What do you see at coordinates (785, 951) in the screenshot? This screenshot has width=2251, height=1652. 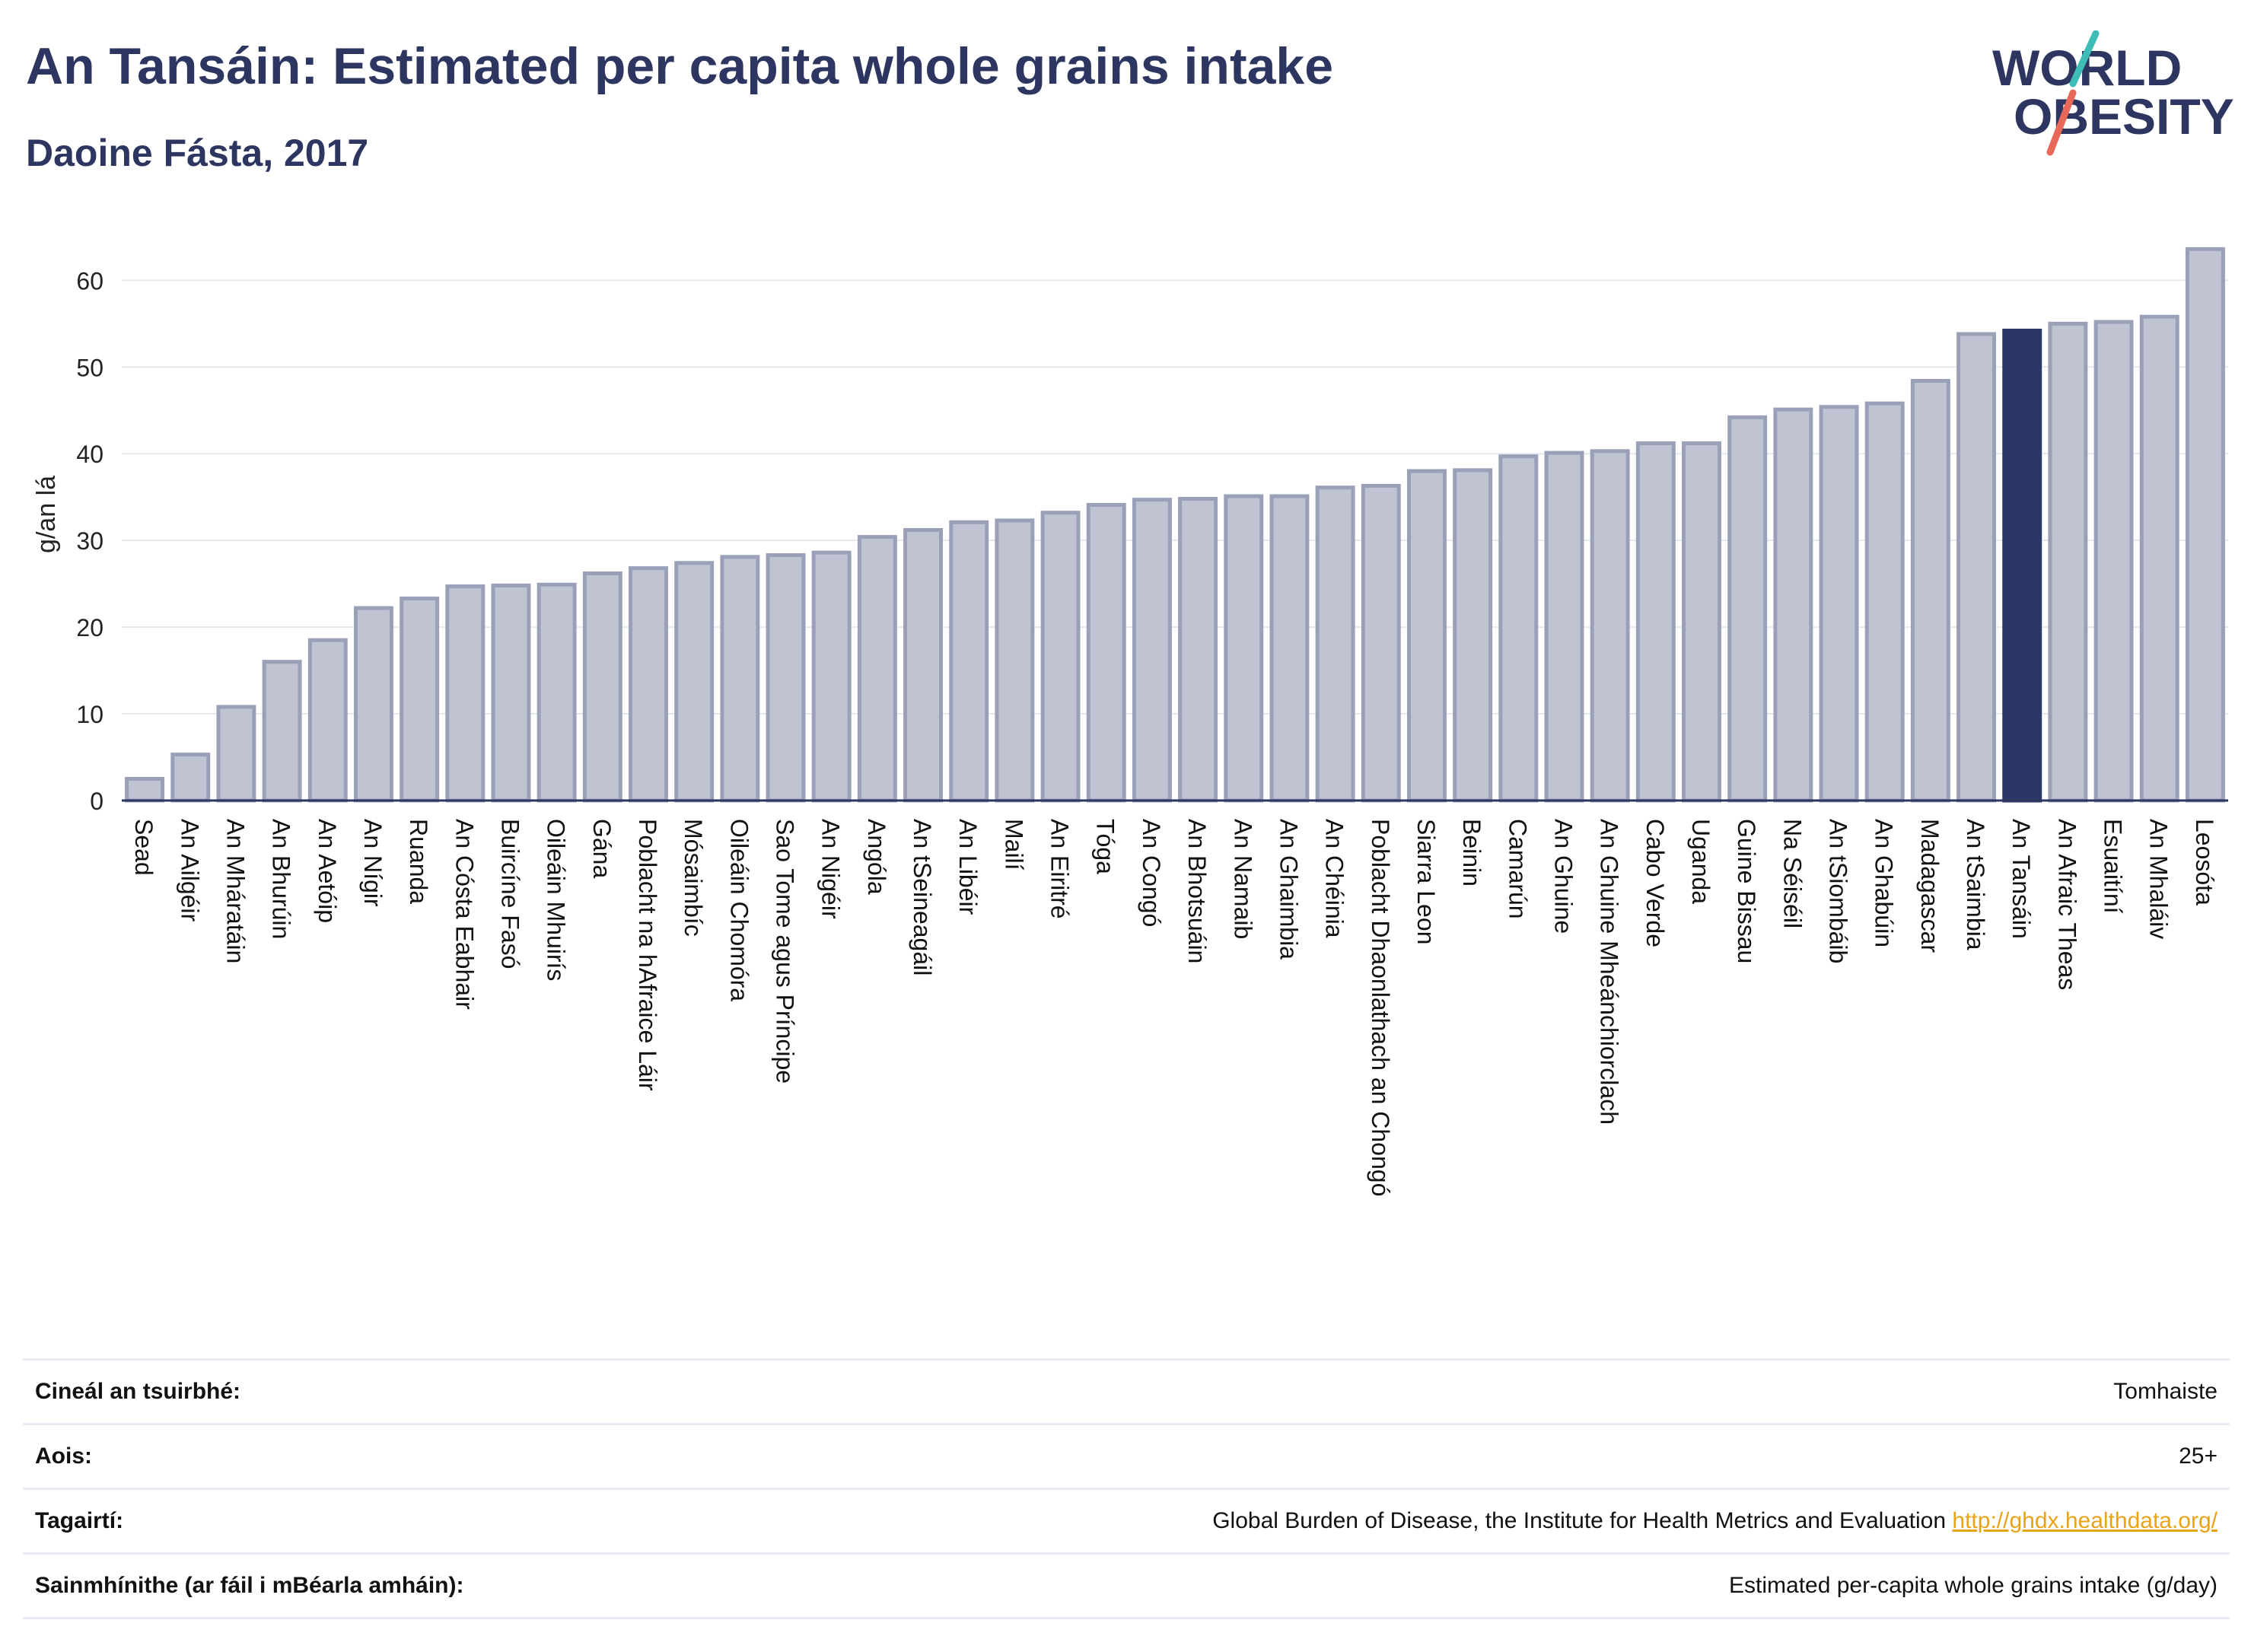 I see `x-tick-label: Sao Tome agus Príncipe` at bounding box center [785, 951].